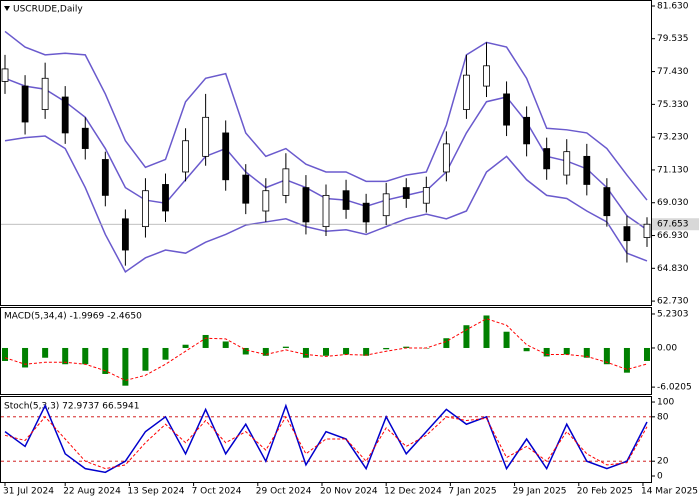  I want to click on last-price-box, so click(675, 224).